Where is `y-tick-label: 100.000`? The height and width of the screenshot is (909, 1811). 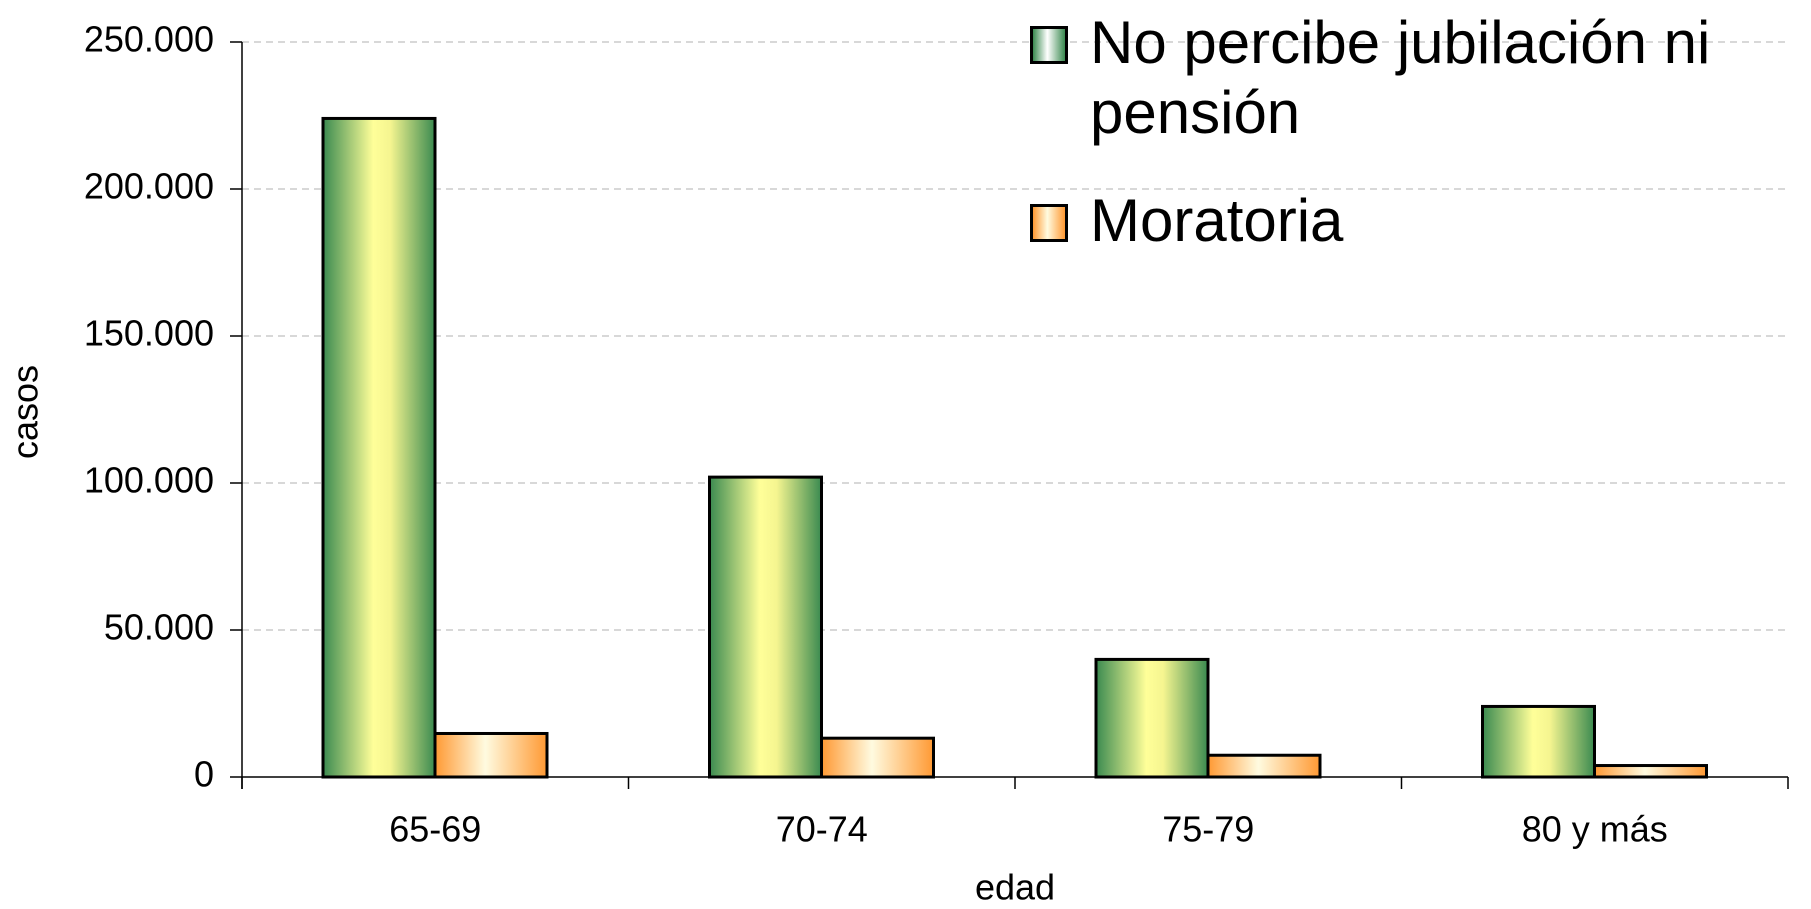
y-tick-label: 100.000 is located at coordinates (149, 480).